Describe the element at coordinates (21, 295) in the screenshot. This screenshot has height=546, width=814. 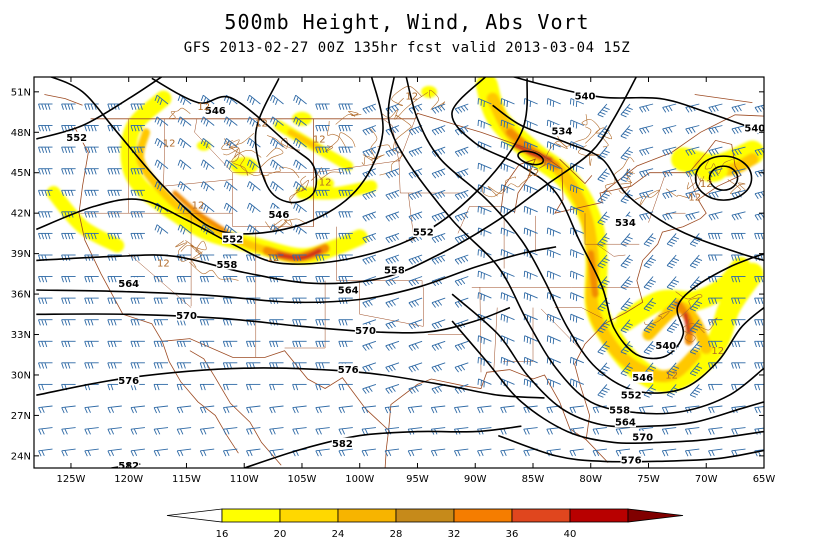
I see `lat-label: 36N` at that location.